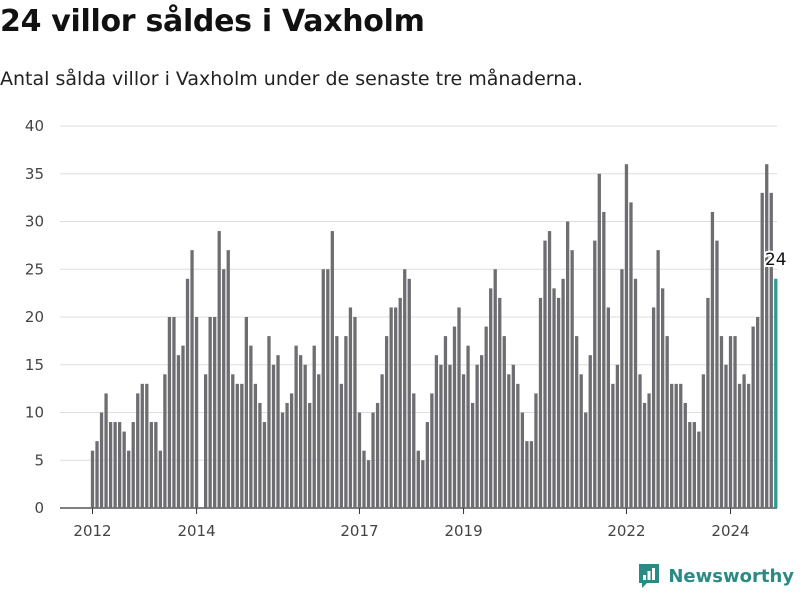  What do you see at coordinates (34, 317) in the screenshot?
I see `y-axis-ticks: 0 5 10 15 20 25 30 35 40` at bounding box center [34, 317].